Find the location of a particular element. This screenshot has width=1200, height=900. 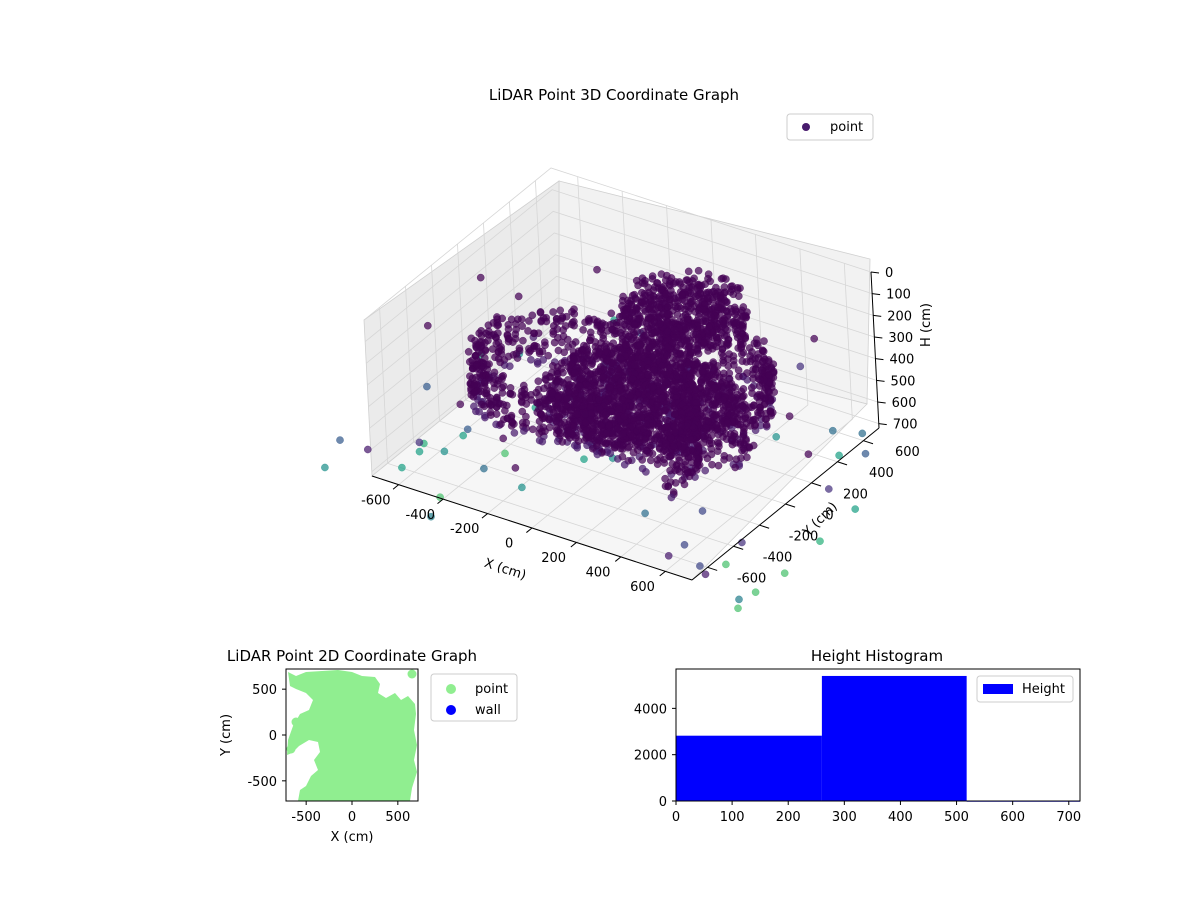

ticks-2d: -500 0 500 500 0 -500 is located at coordinates (328, 754).